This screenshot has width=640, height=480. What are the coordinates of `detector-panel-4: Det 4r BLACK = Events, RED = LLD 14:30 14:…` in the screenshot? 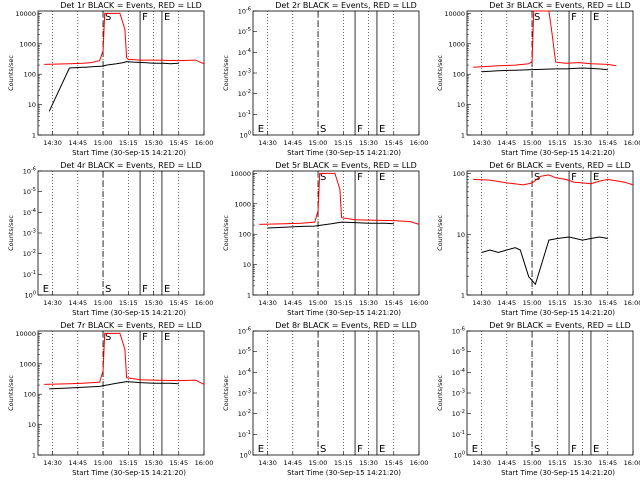 It's located at (110, 239).